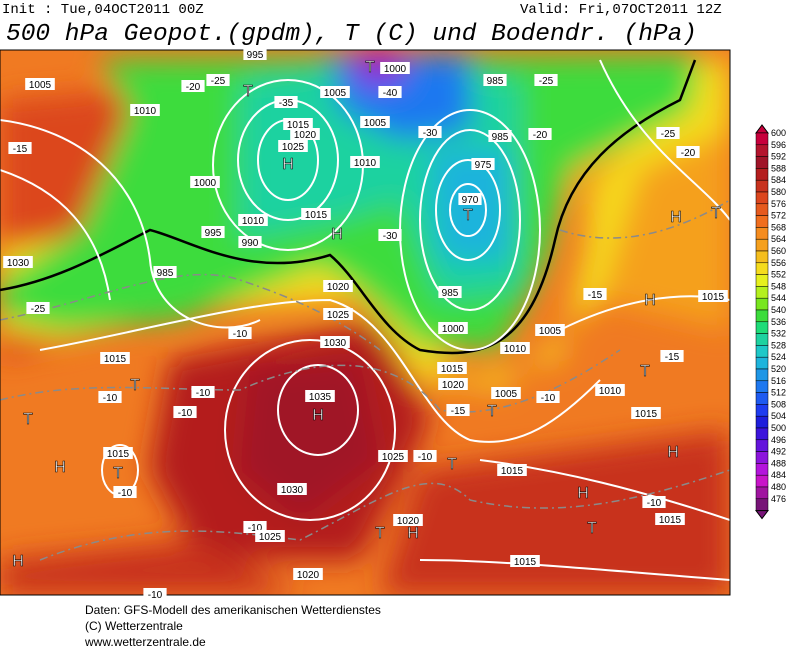 The width and height of the screenshot is (790, 648). I want to click on colorbar-label: 508, so click(778, 404).